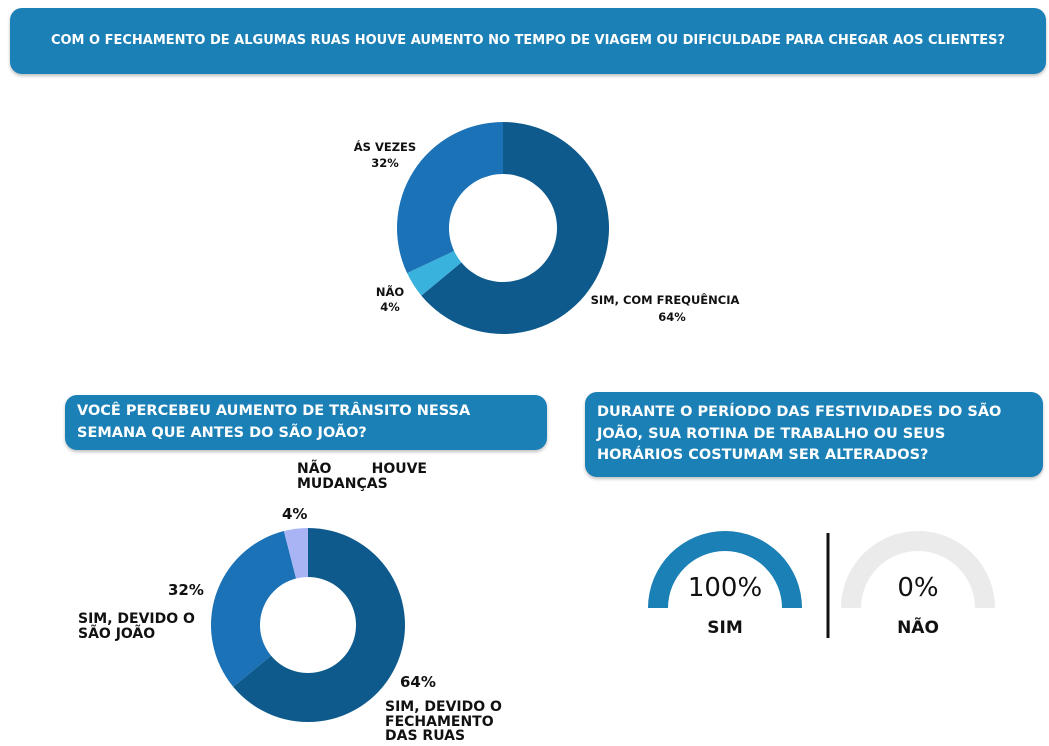 The image size is (1049, 746). What do you see at coordinates (390, 292) in the screenshot?
I see `slice-label: NÃO` at bounding box center [390, 292].